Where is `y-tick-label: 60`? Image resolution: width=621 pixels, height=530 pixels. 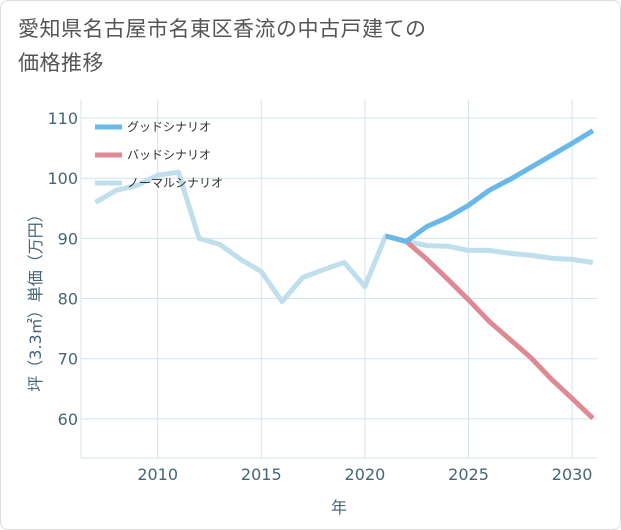
y-tick-label: 60 is located at coordinates (68, 419).